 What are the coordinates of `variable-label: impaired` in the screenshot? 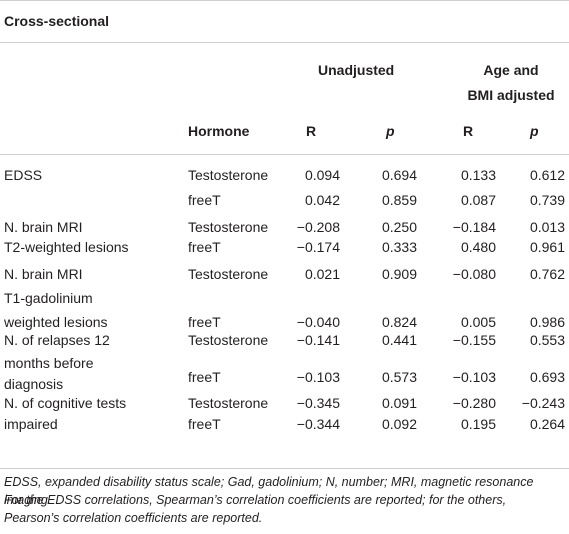 It's located at (31, 424).